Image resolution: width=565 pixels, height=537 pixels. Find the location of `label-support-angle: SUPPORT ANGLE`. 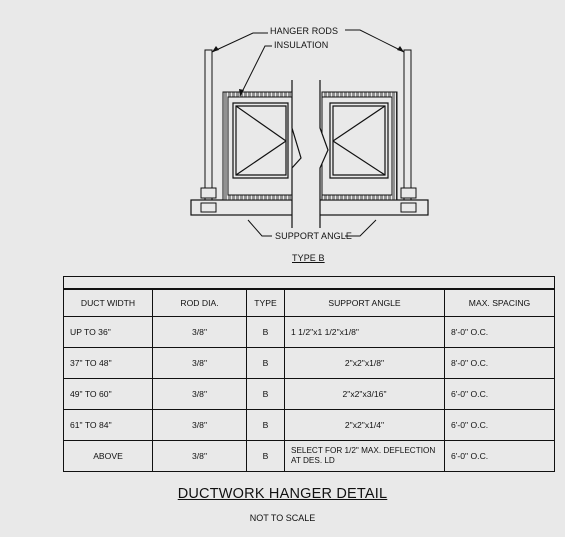

label-support-angle: SUPPORT ANGLE is located at coordinates (313, 236).